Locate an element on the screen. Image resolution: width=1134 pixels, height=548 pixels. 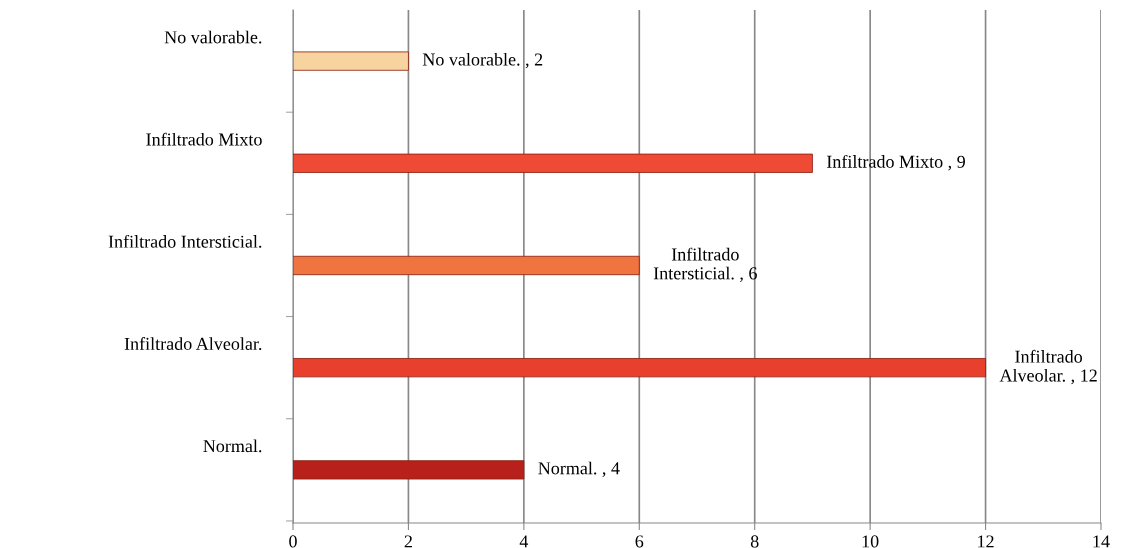
x-tick-label: 6 is located at coordinates (639, 541).